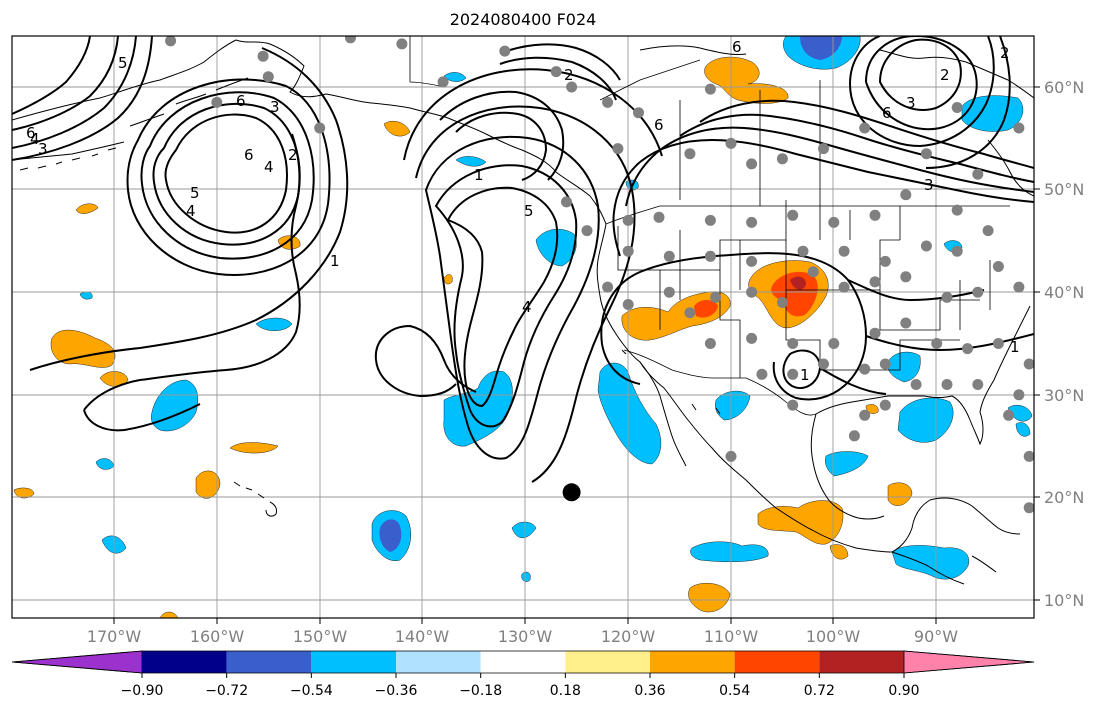 The image size is (1105, 712). Describe the element at coordinates (396, 691) in the screenshot. I see `colorbar-tick-label: −0.36` at that location.